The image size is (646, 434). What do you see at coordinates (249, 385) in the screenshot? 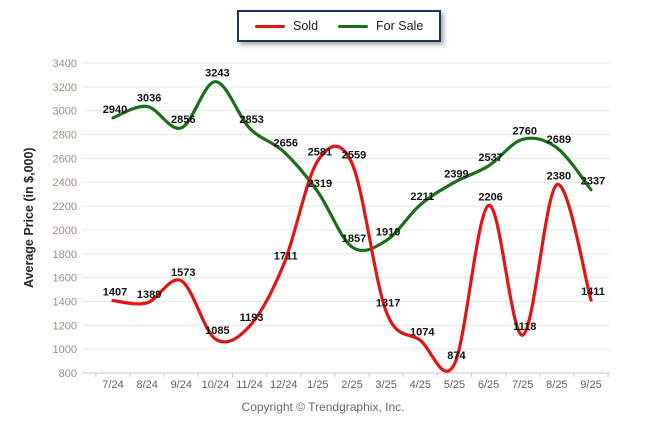
I see `x-tick-label: 11/24` at bounding box center [249, 385].